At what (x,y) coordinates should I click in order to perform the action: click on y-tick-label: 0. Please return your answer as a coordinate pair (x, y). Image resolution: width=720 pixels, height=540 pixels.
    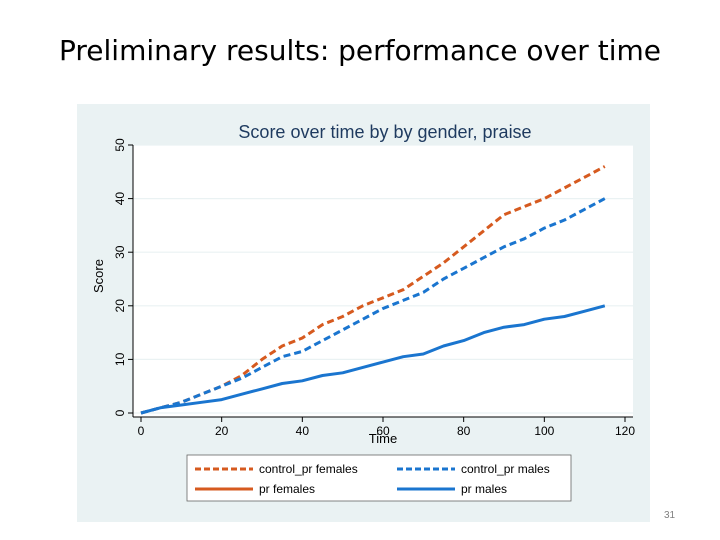
    Looking at the image, I should click on (120, 412).